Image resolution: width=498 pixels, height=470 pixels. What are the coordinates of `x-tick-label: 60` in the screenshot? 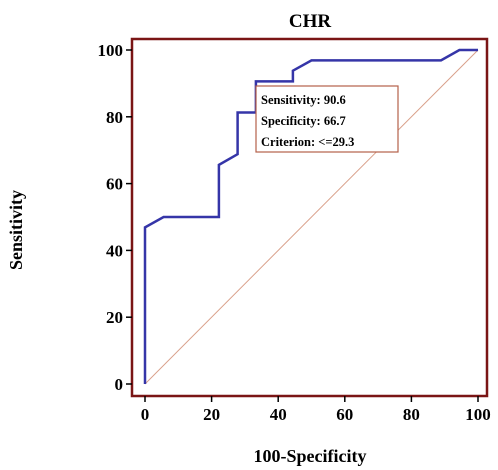 It's located at (344, 414).